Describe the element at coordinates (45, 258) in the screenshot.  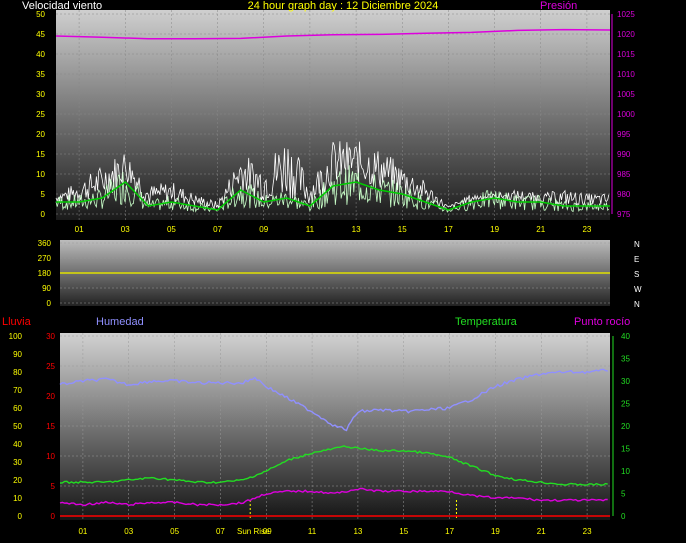
I see `direction-y-tick: 270` at that location.